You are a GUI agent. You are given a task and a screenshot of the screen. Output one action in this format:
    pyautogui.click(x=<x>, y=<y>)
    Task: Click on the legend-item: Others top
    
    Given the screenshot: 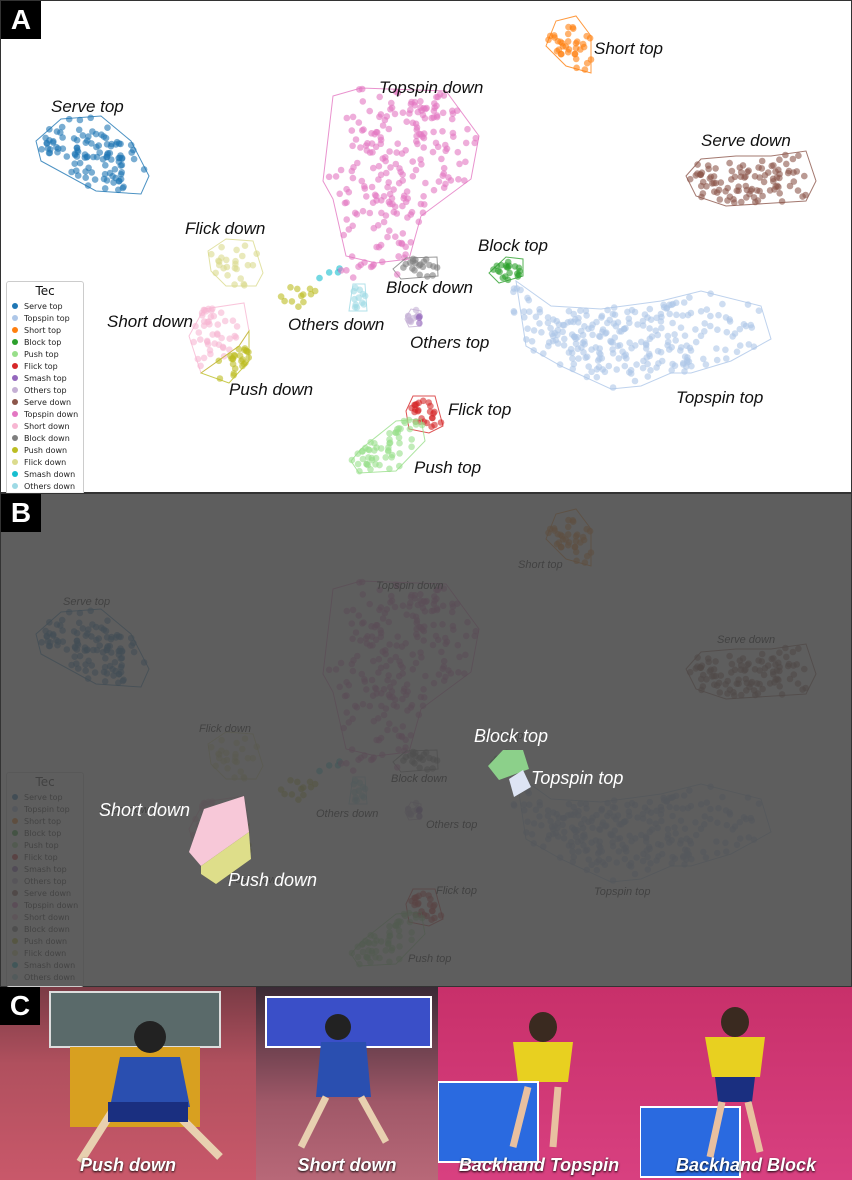 What is the action you would take?
    pyautogui.click(x=45, y=390)
    